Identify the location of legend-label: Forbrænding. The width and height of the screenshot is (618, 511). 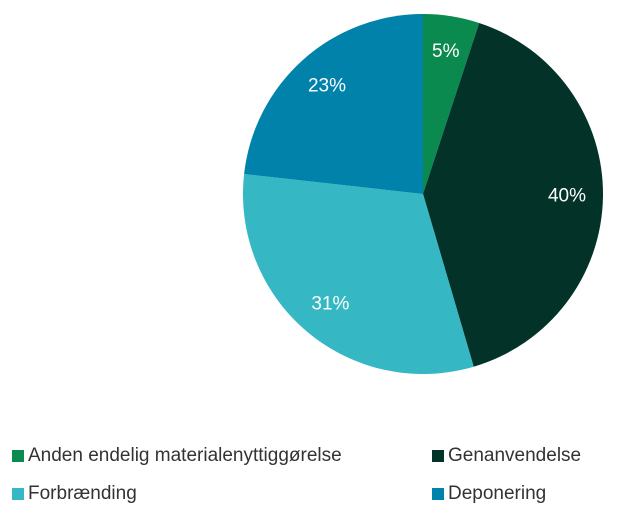
(82, 493).